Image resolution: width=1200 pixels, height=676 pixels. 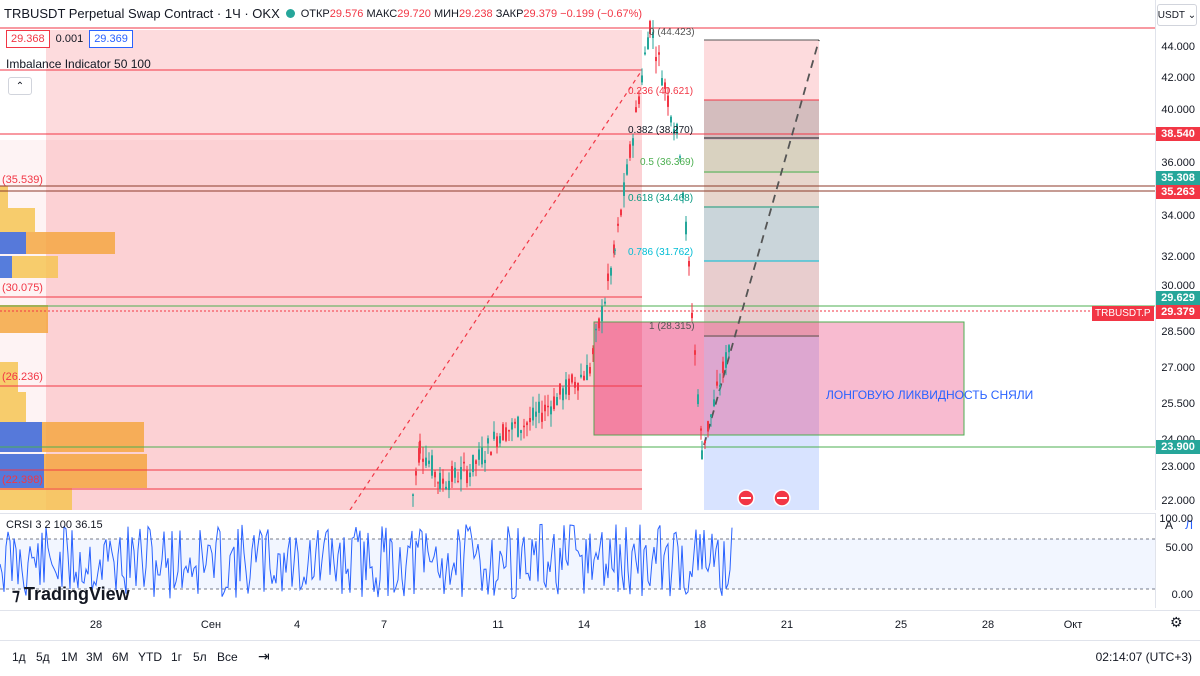 What do you see at coordinates (1178, 47) in the screenshot?
I see `price-tick: 44.000` at bounding box center [1178, 47].